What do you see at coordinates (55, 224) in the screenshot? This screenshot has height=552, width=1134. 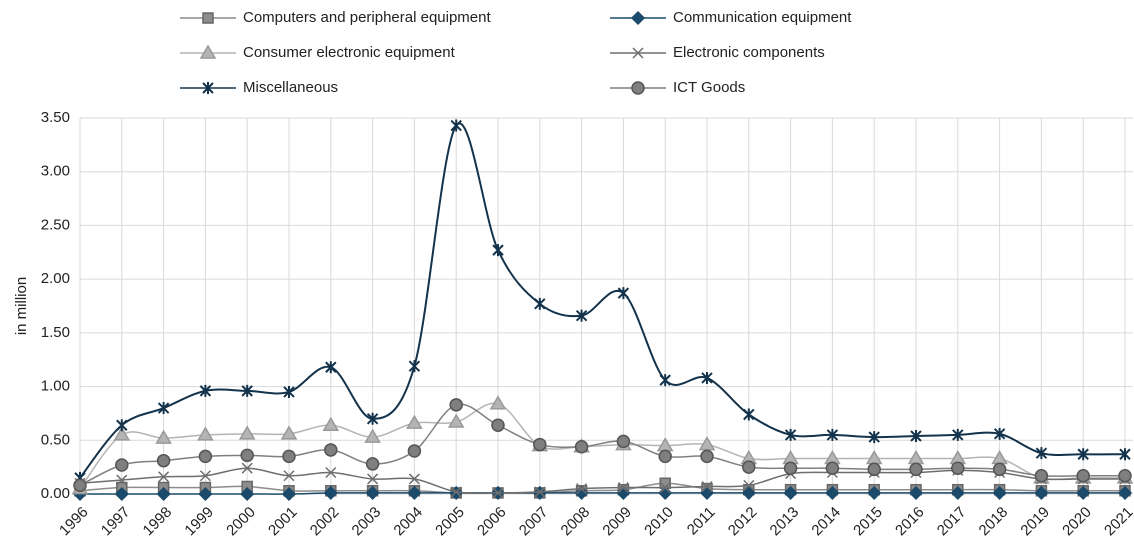 I see `y-tick-label: 2.50` at bounding box center [55, 224].